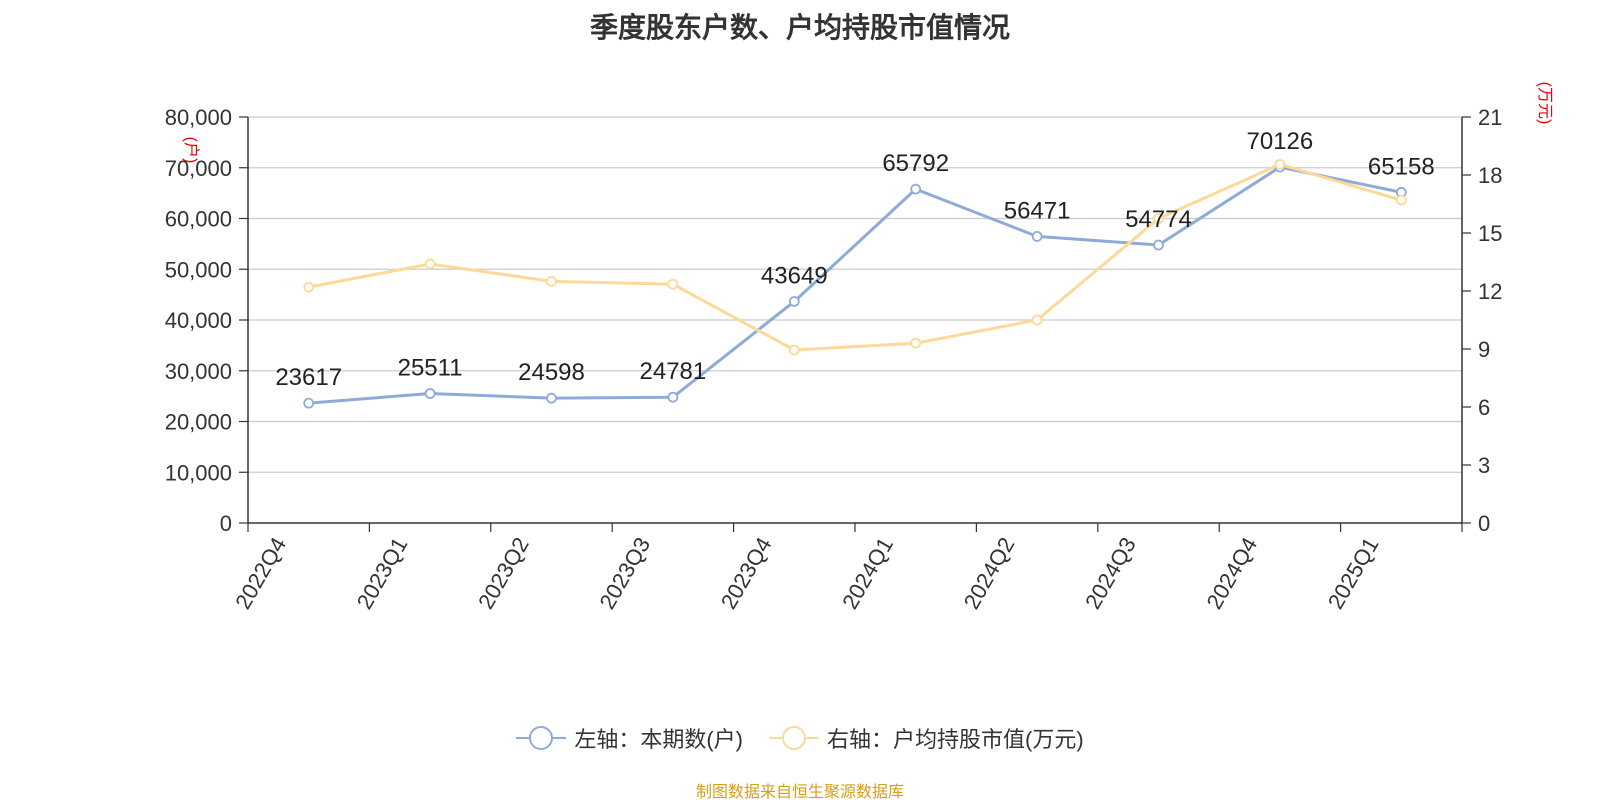 The image size is (1600, 802). What do you see at coordinates (198, 219) in the screenshot?
I see `left-axis-tick-label: 60,000` at bounding box center [198, 219].